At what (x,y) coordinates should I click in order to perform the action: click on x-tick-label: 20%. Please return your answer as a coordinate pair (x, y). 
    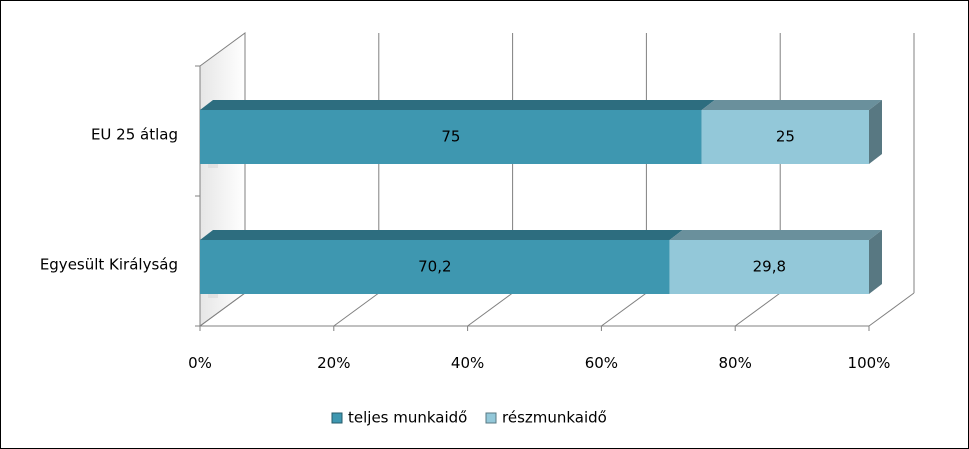
    Looking at the image, I should click on (333, 363).